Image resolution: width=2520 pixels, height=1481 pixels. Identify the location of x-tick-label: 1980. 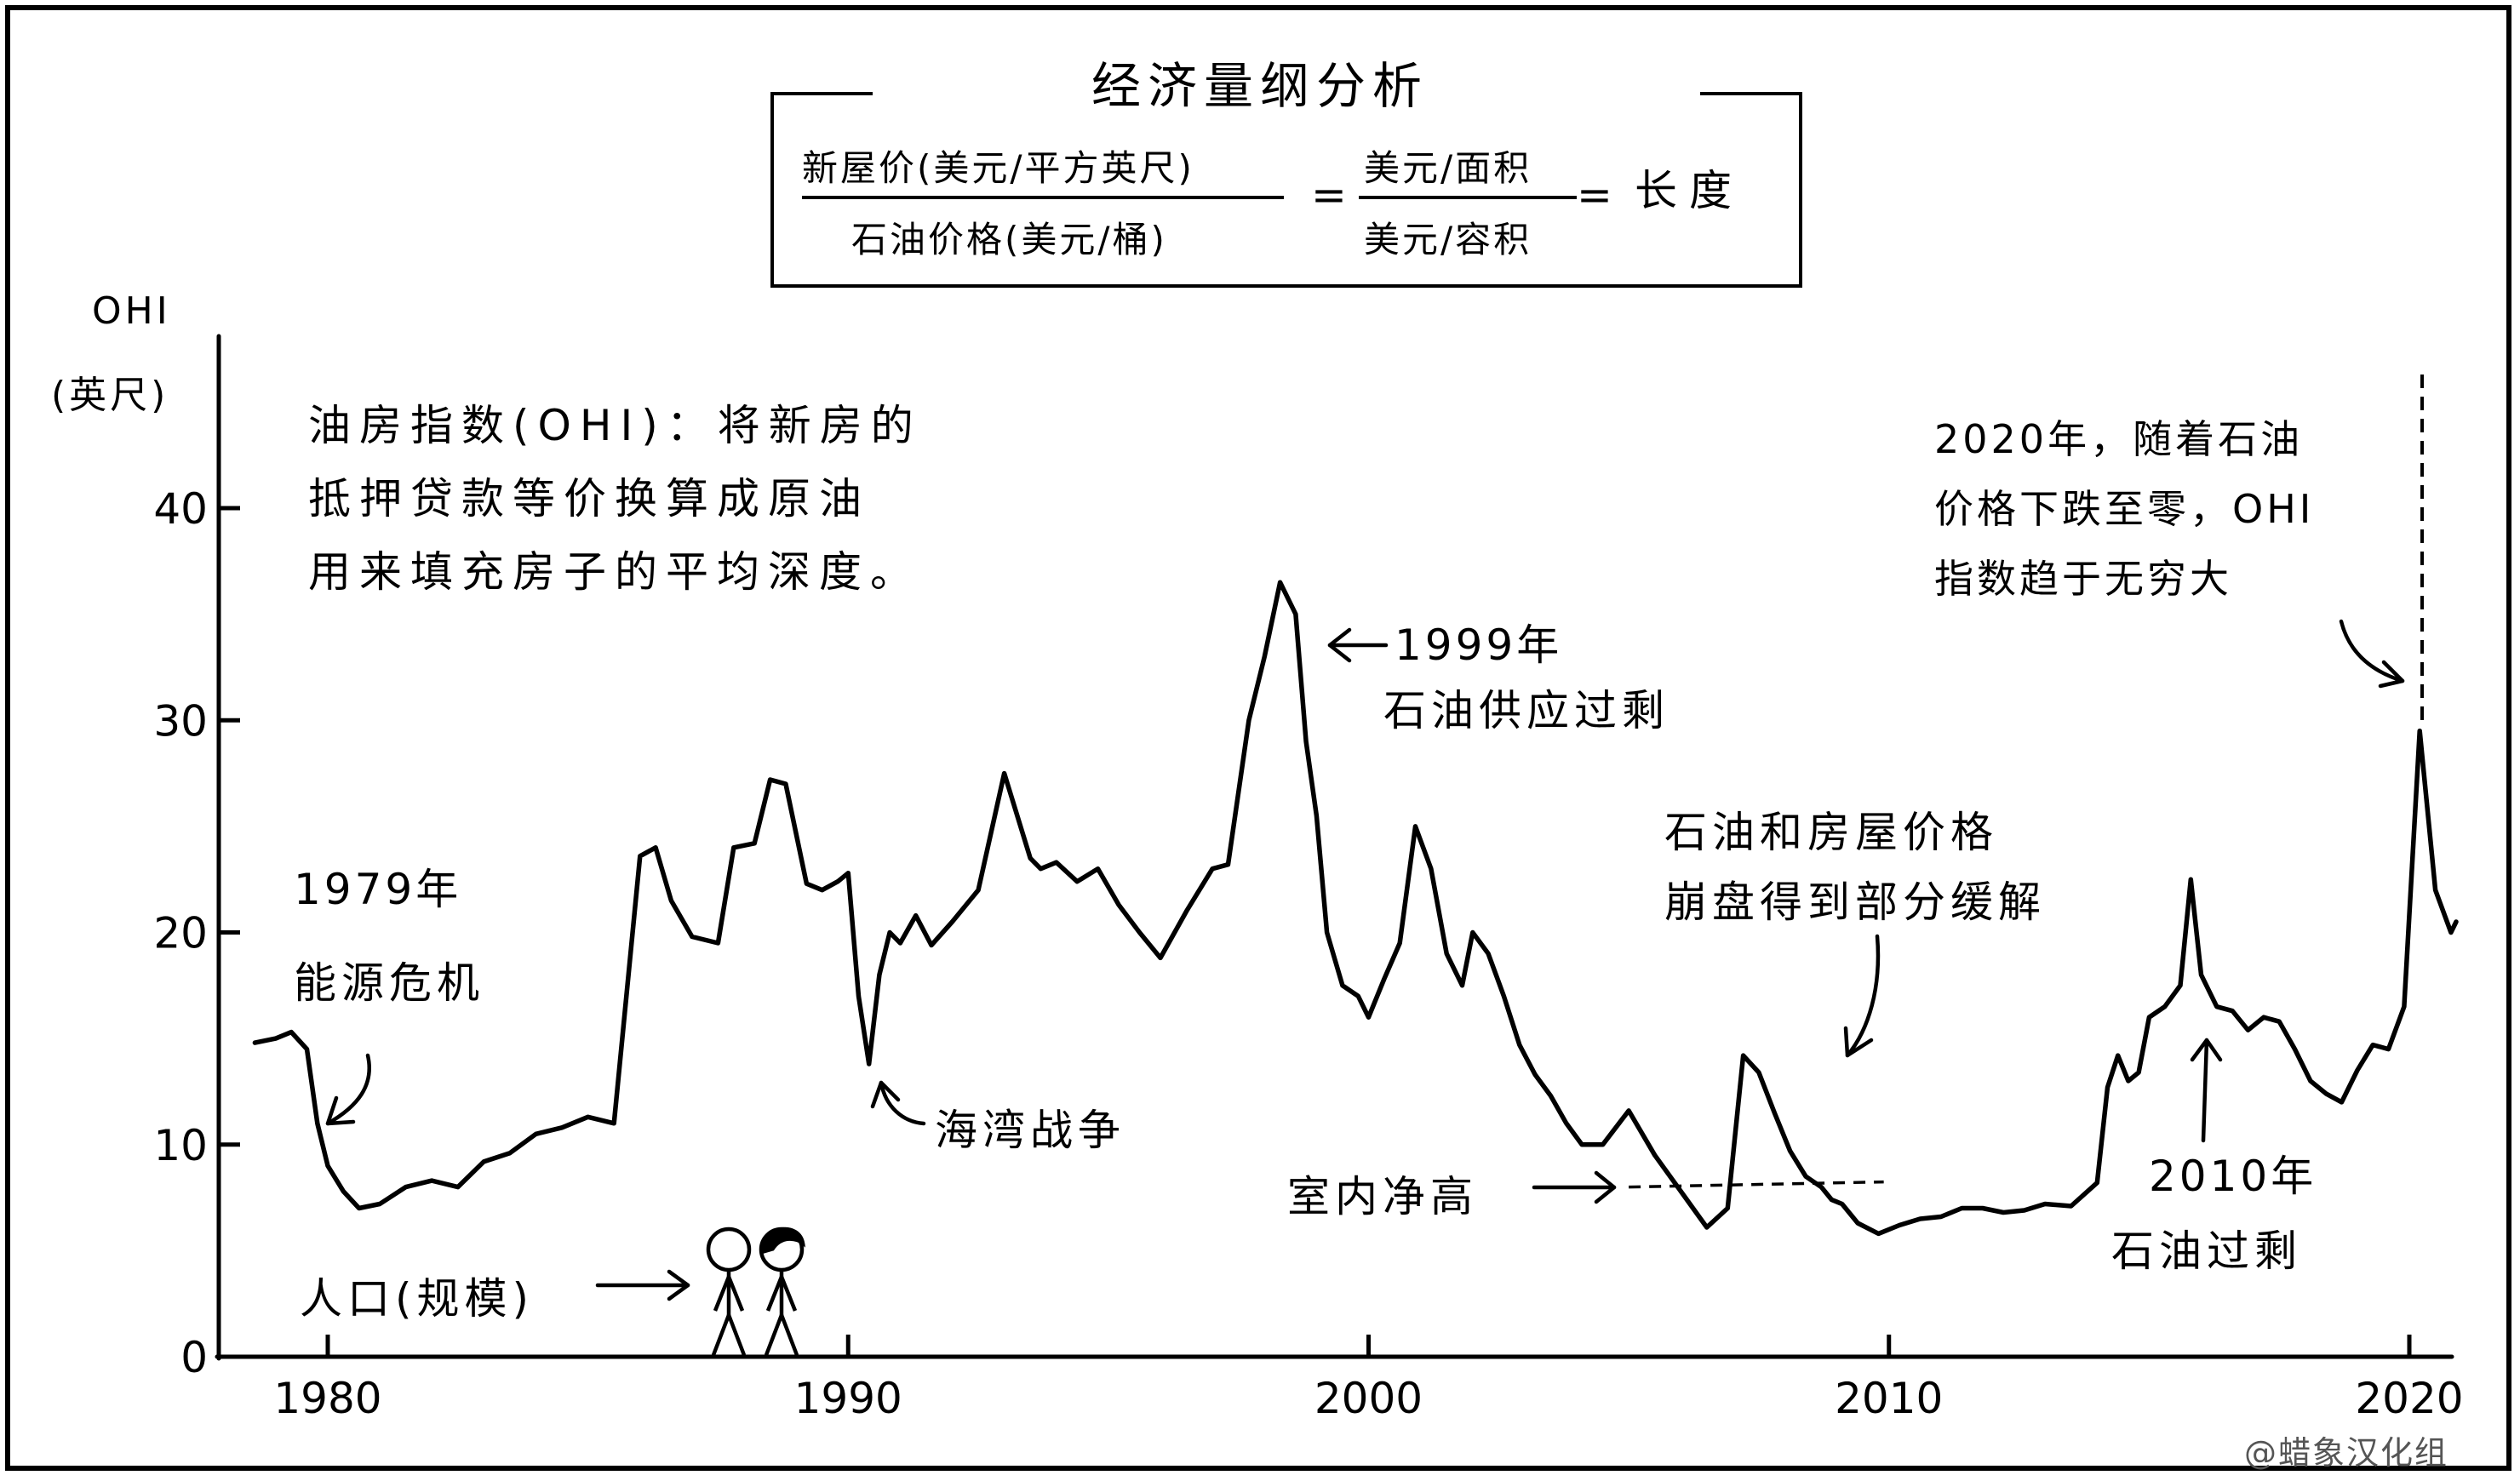
(327, 1399).